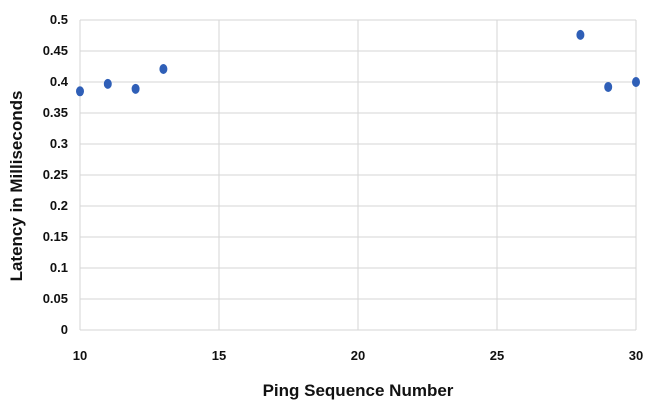  I want to click on y-axis-ticks: 0 0.05 0.1 0.15 0.2 0.25 0.3 0.35 0.4 0.45 0.5, so click(56, 174).